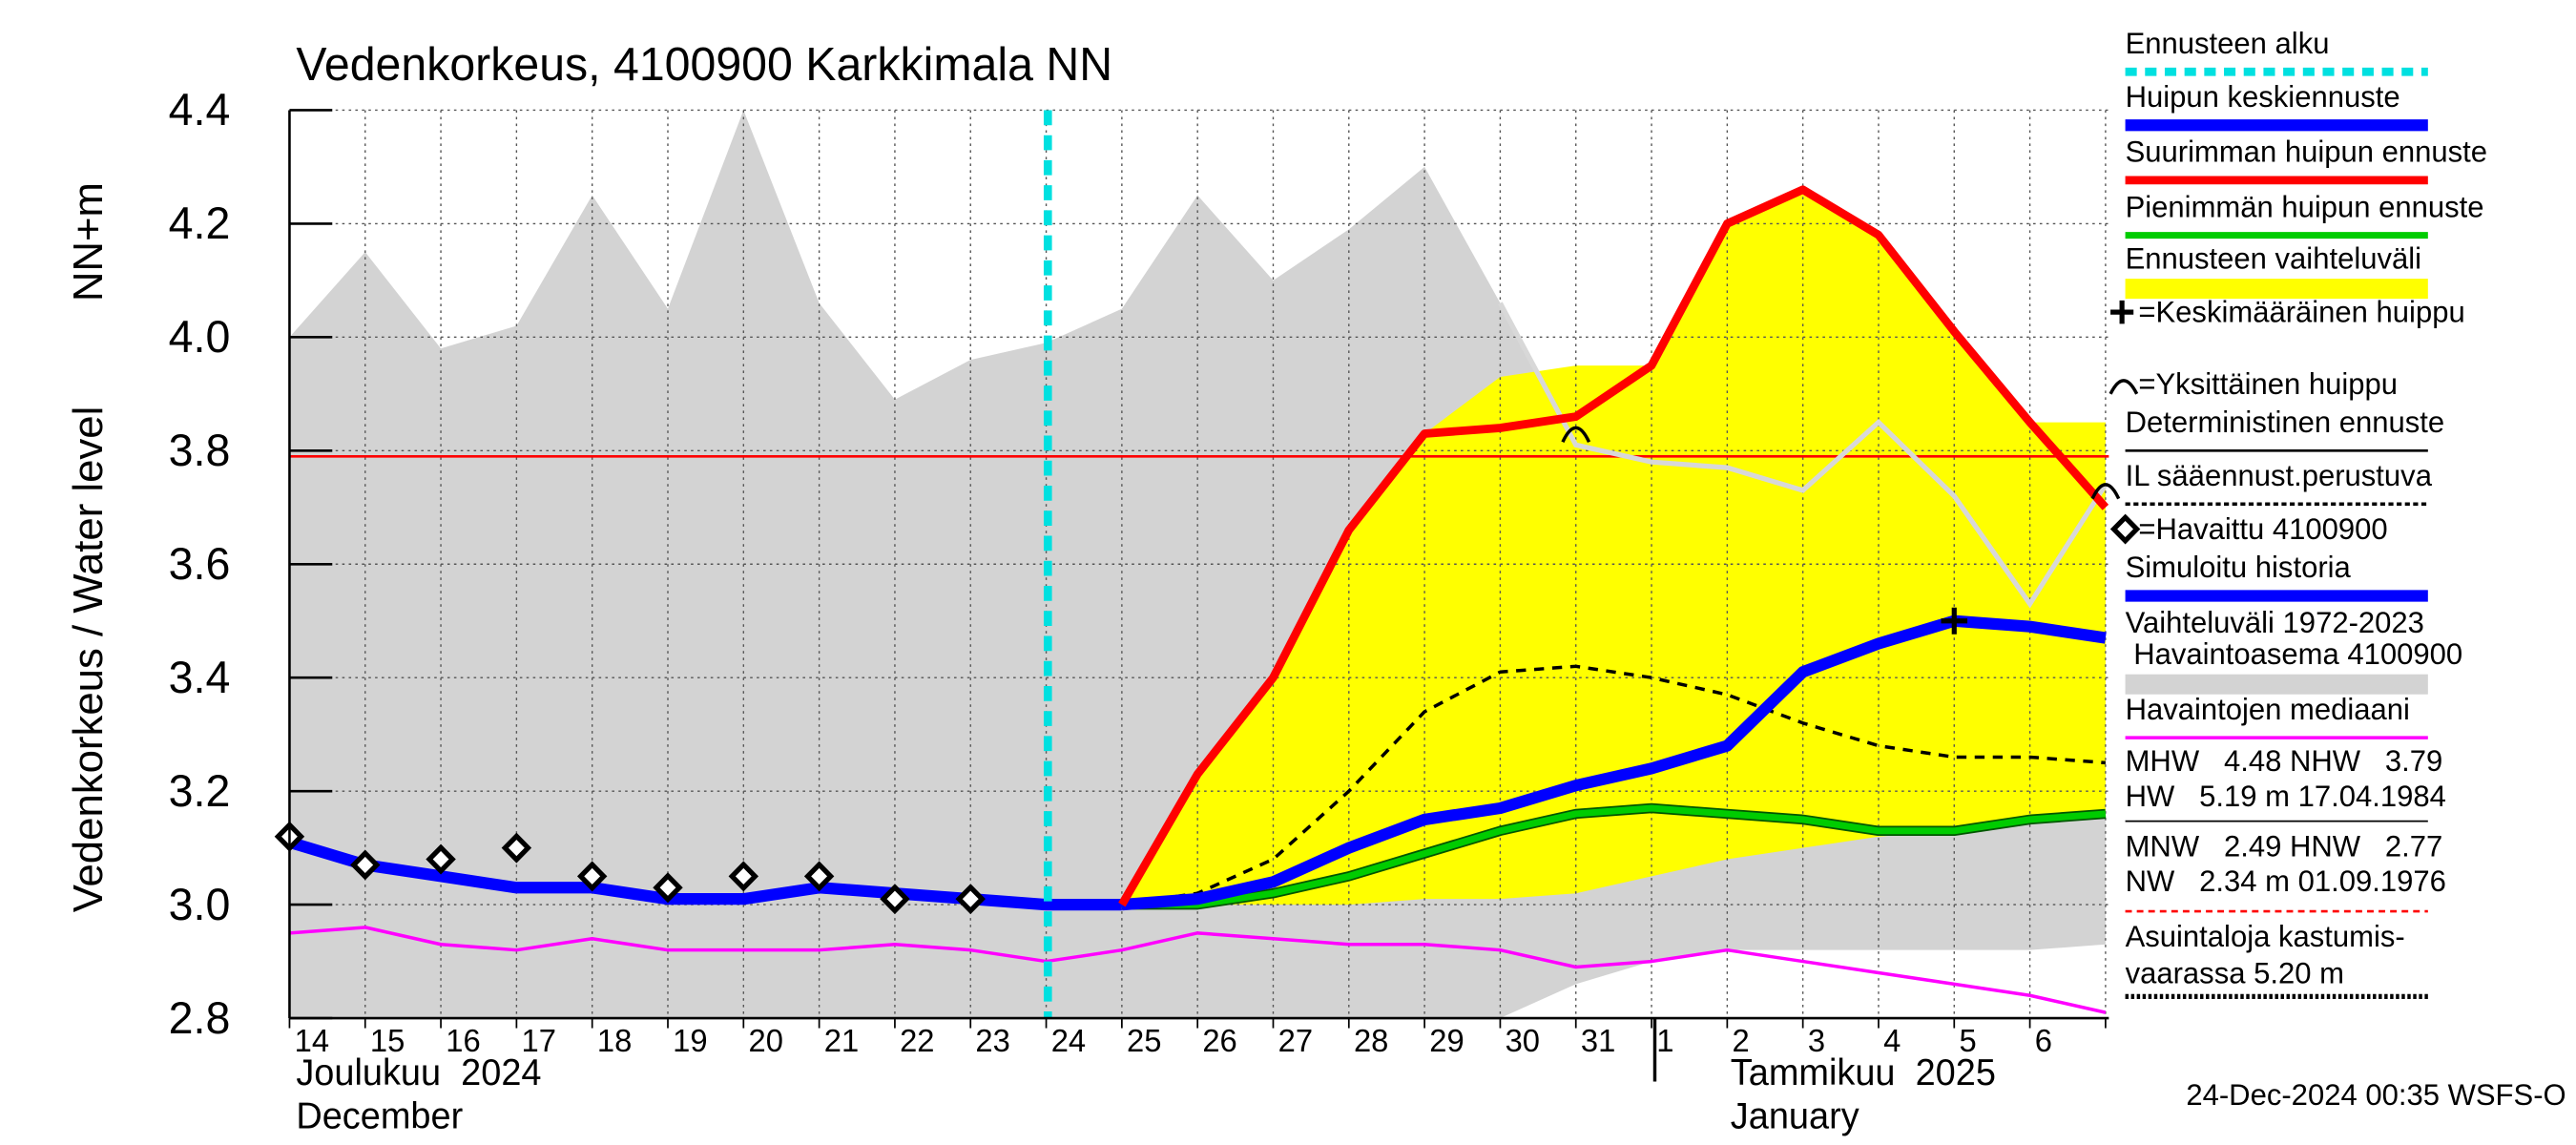 The width and height of the screenshot is (2576, 1145). What do you see at coordinates (2305, 206) in the screenshot?
I see `legend-label: Pienimmän huipun ennuste` at bounding box center [2305, 206].